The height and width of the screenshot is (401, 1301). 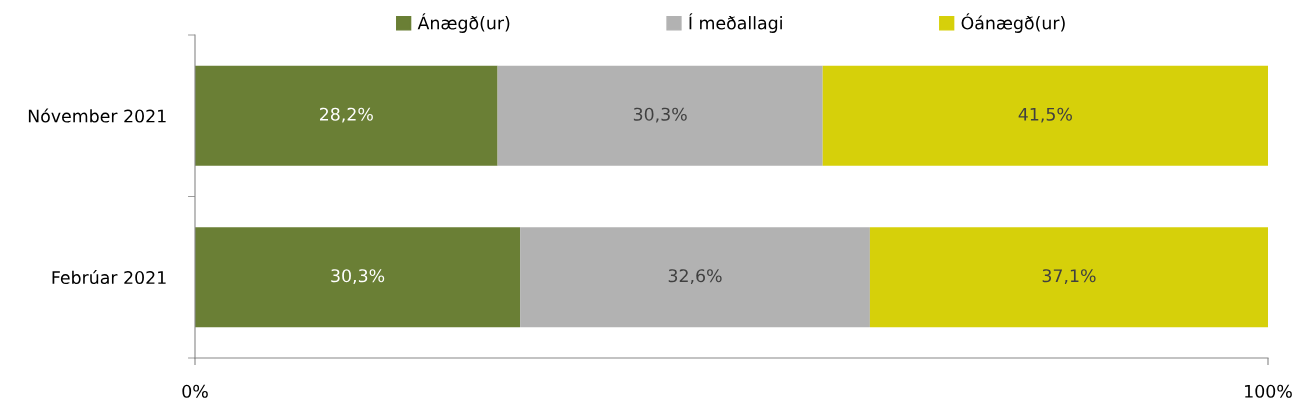 What do you see at coordinates (1013, 23) in the screenshot?
I see `legend-label: Óánægð(ur)` at bounding box center [1013, 23].